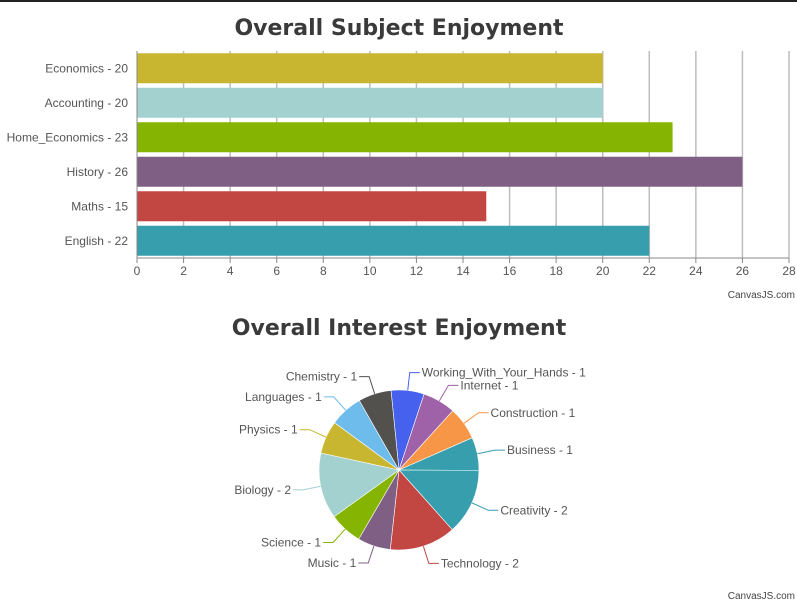 The height and width of the screenshot is (602, 797). Describe the element at coordinates (534, 510) in the screenshot. I see `pie-slice-label: Creativity - 2` at that location.